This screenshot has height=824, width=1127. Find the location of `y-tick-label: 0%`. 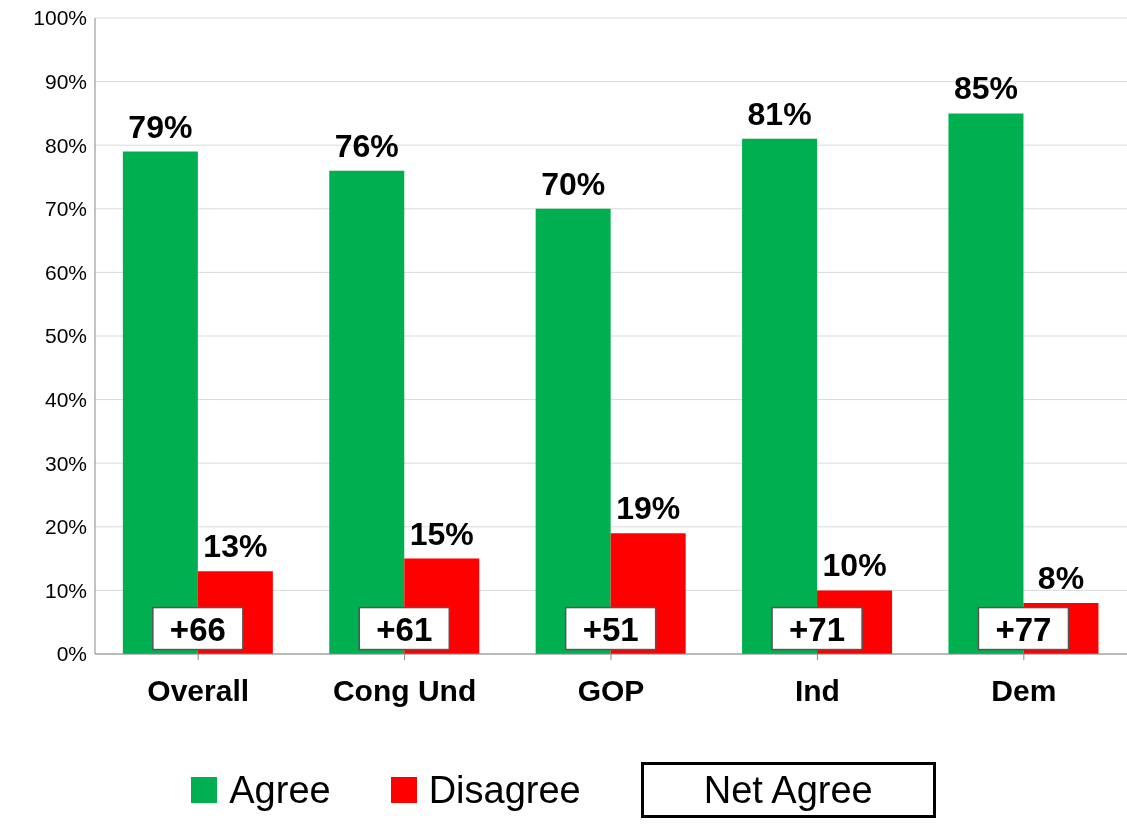

y-tick-label: 0% is located at coordinates (71, 654).